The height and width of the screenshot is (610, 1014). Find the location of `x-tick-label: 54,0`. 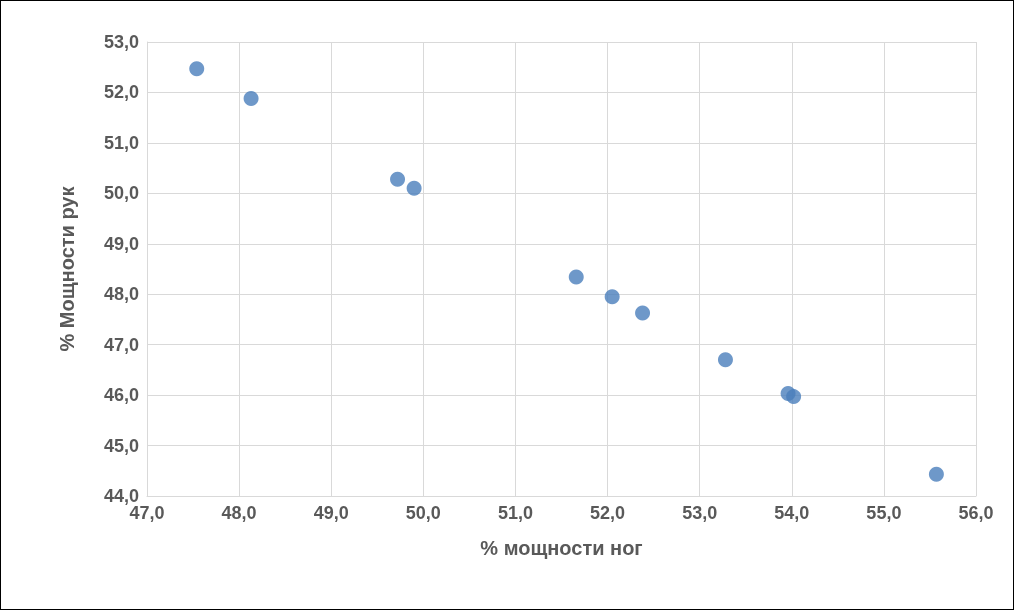

x-tick-label: 54,0 is located at coordinates (792, 513).